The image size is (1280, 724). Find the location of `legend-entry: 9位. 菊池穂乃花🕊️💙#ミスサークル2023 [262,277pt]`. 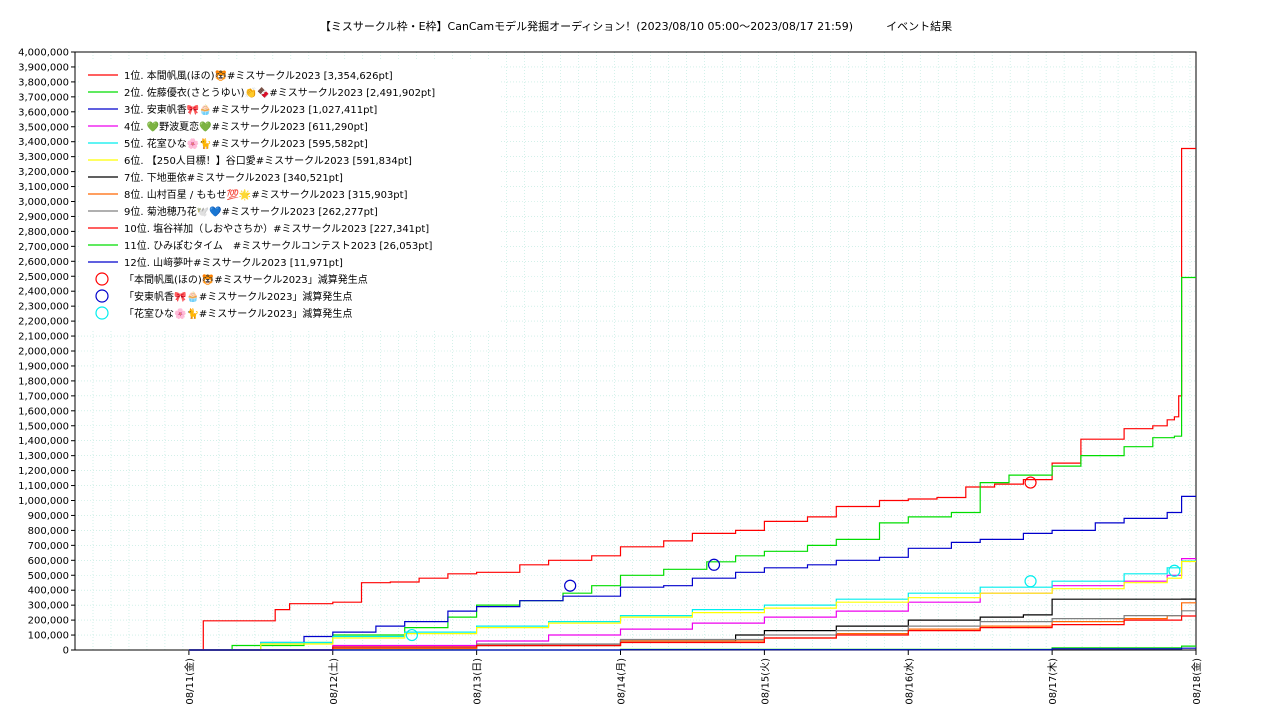

legend-entry: 9位. 菊池穂乃花🕊️💙#ミスサークル2023 [262,277pt] is located at coordinates (251, 211).